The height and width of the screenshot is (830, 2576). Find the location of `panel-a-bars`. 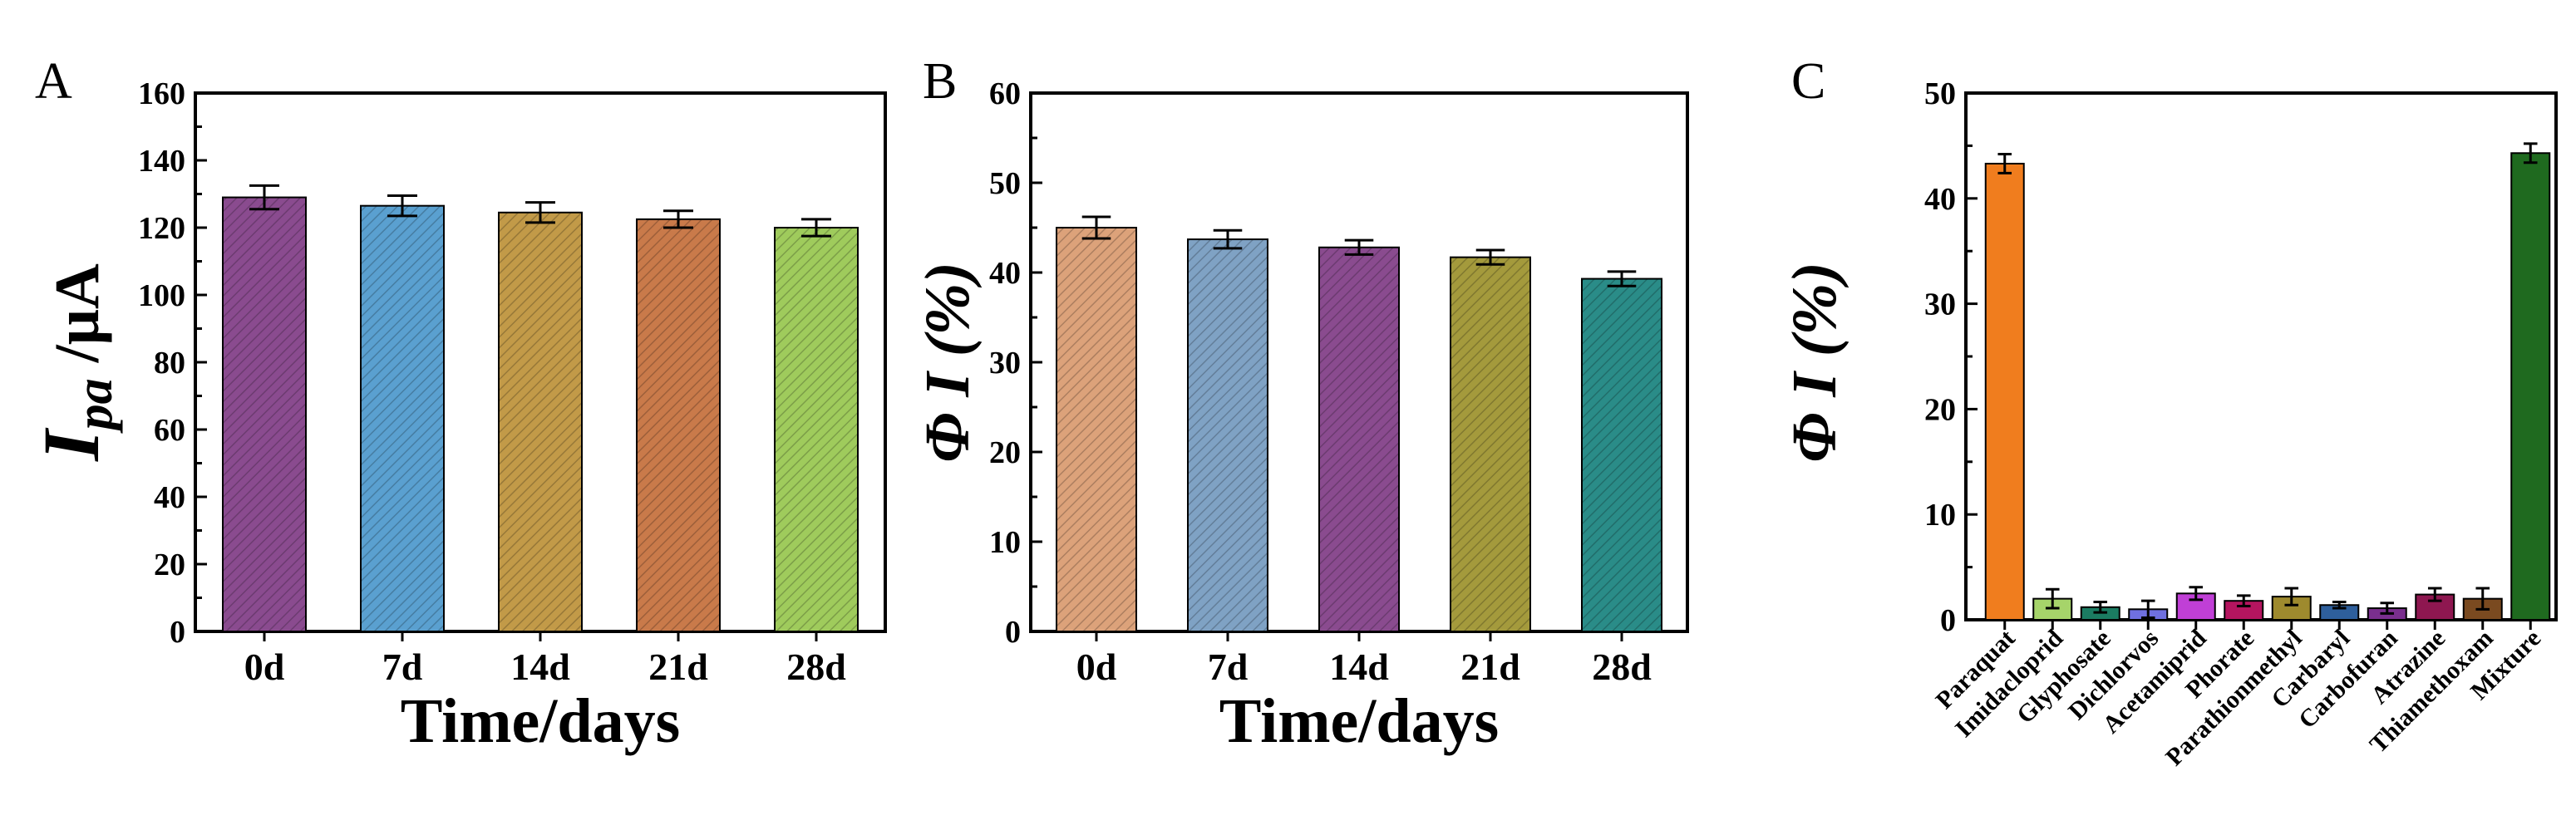

panel-a-bars is located at coordinates (540, 408).